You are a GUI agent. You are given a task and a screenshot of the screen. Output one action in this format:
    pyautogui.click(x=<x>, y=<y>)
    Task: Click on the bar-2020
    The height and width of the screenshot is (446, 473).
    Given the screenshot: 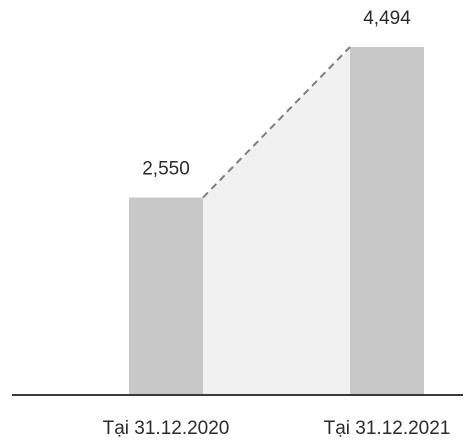 What is the action you would take?
    pyautogui.click(x=166, y=296)
    